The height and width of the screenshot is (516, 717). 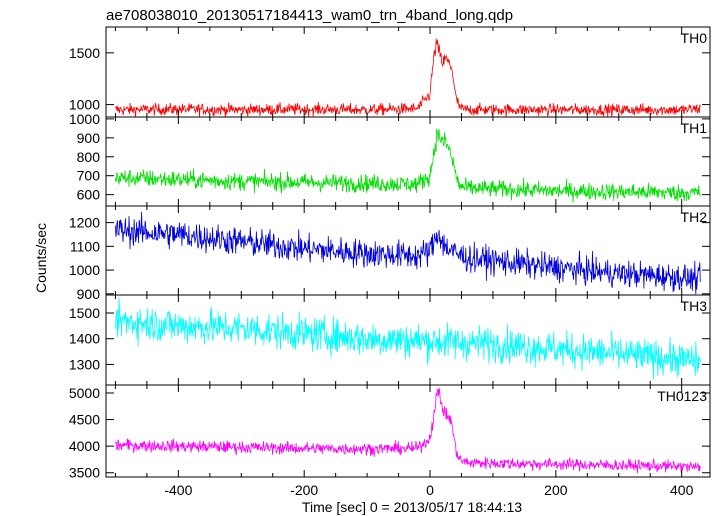 I want to click on x-axis-label: Time [sec] 0 = 2013/05/17 18:44:13, so click(x=412, y=507).